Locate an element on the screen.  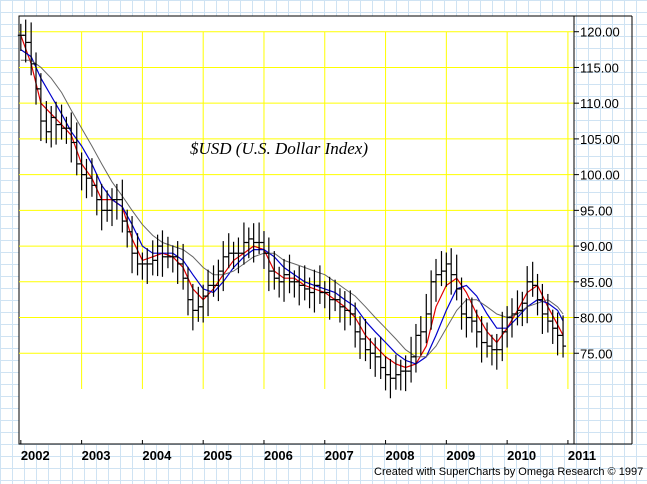
y-tick-label: 95.00 is located at coordinates (596, 210).